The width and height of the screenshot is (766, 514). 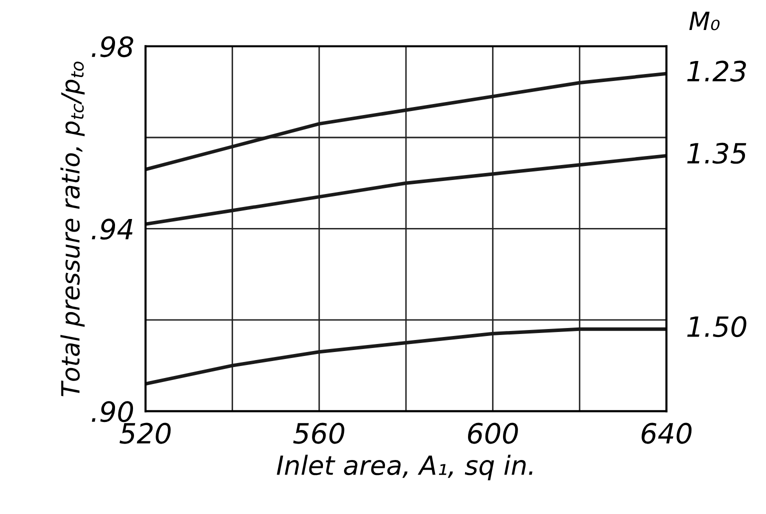 What do you see at coordinates (113, 47) in the screenshot?
I see `y-tick-label: .98` at bounding box center [113, 47].